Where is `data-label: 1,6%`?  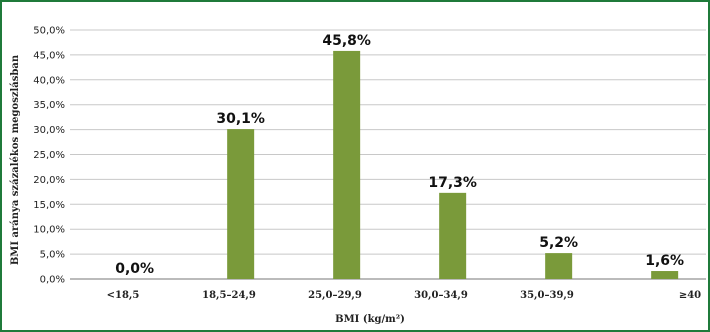
data-label: 1,6% is located at coordinates (664, 261).